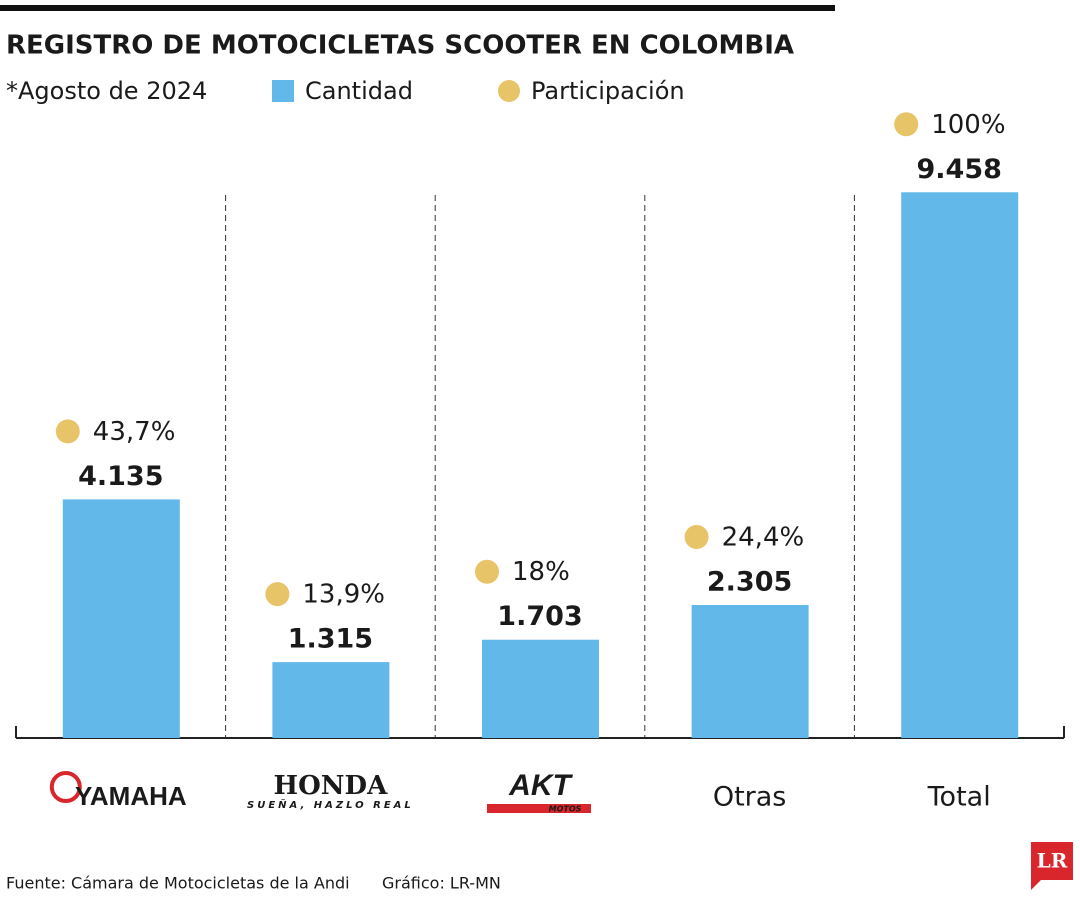 This screenshot has height=900, width=1080. What do you see at coordinates (134, 432) in the screenshot?
I see `share-label: 43,7%` at bounding box center [134, 432].